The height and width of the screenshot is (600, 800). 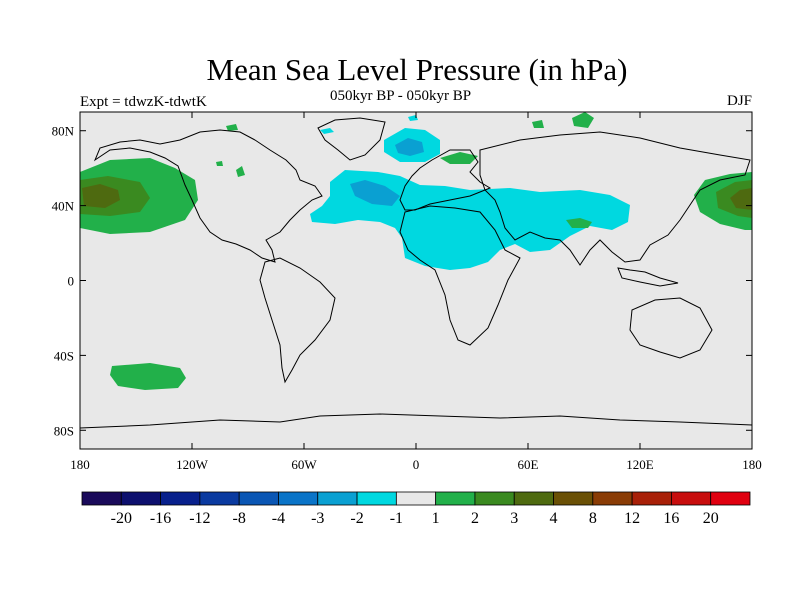 What do you see at coordinates (199, 518) in the screenshot?
I see `colorbar-label: -12` at bounding box center [199, 518].